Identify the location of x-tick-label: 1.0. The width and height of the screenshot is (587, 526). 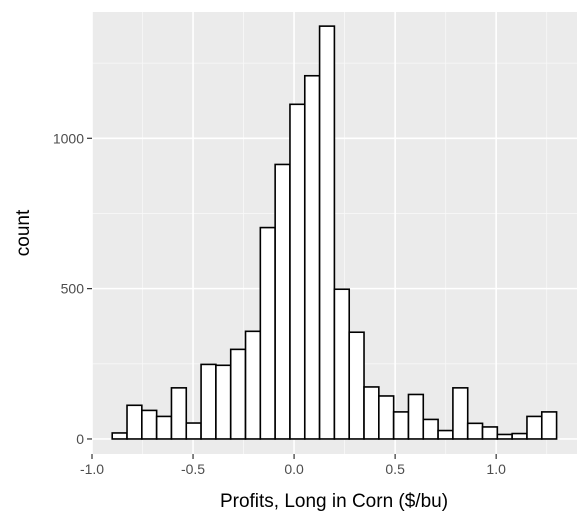
(496, 469).